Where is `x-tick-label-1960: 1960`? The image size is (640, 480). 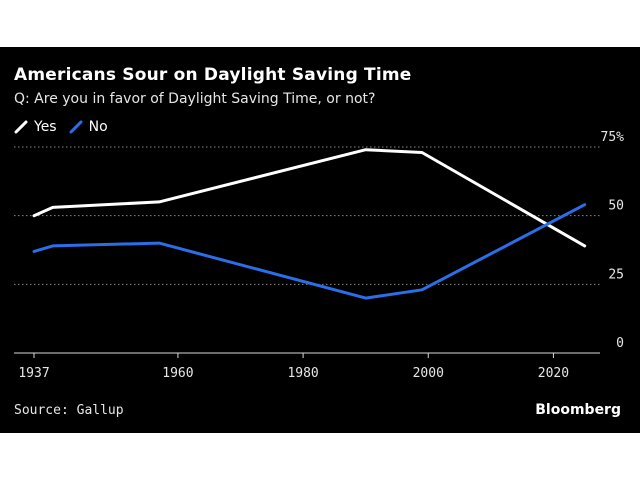 x-tick-label-1960: 1960 is located at coordinates (177, 373).